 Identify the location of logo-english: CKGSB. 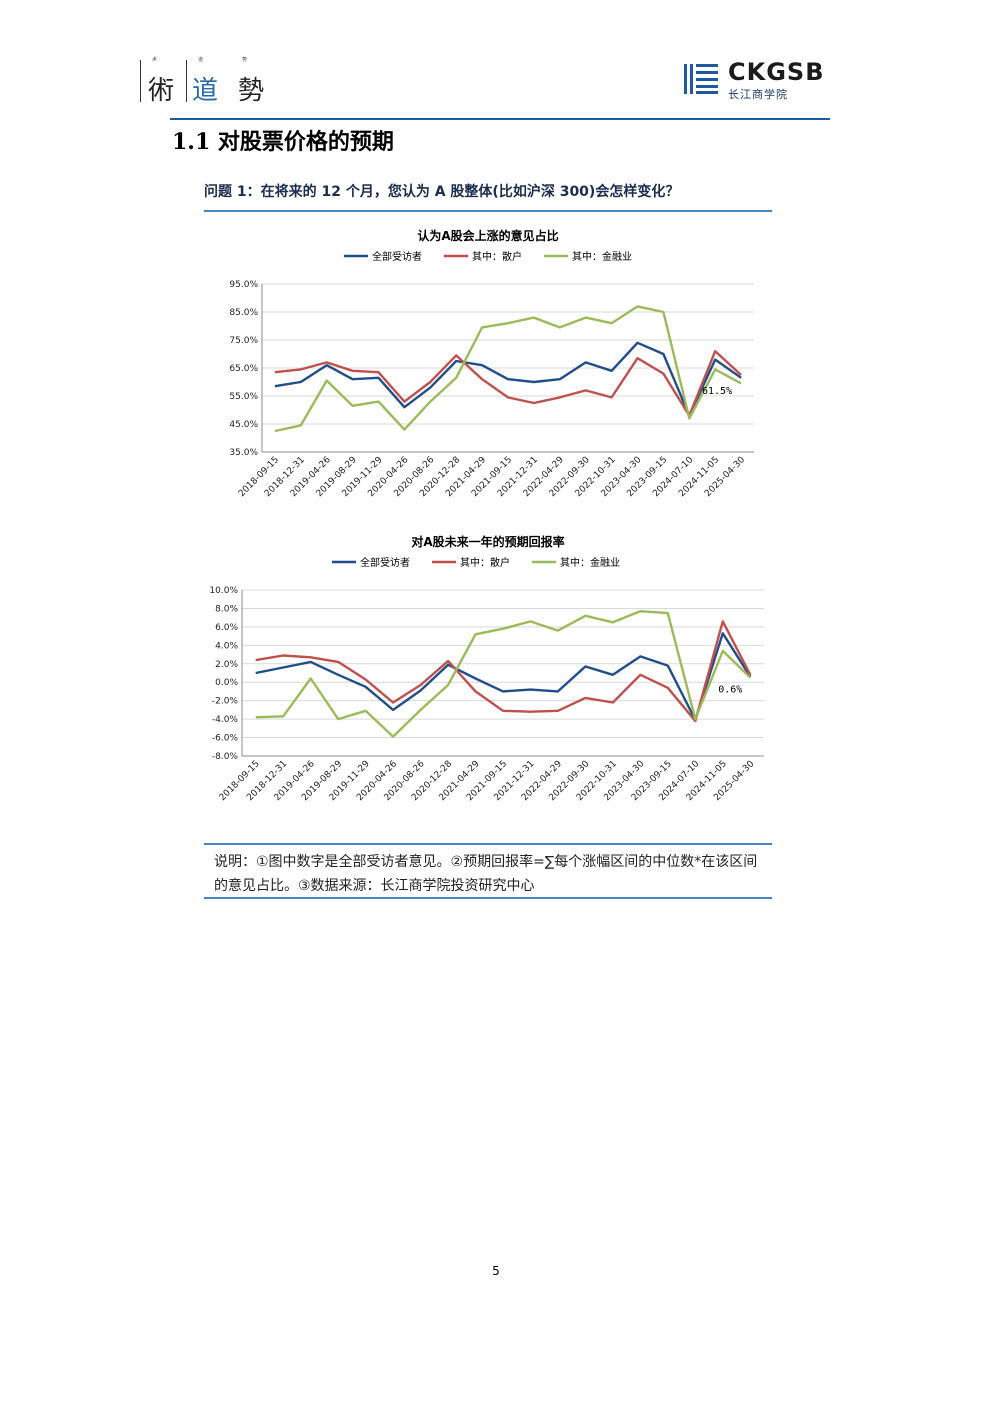
(776, 72).